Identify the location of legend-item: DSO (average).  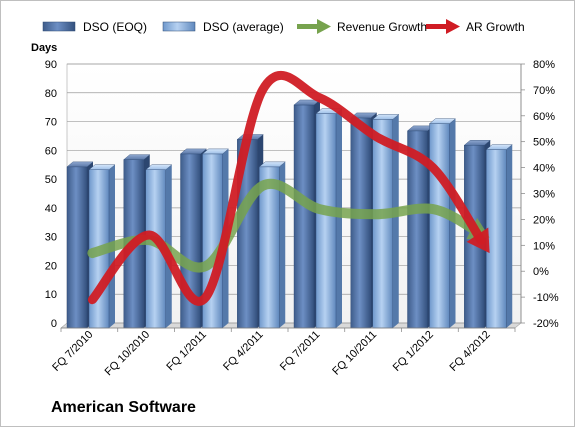
(223, 27).